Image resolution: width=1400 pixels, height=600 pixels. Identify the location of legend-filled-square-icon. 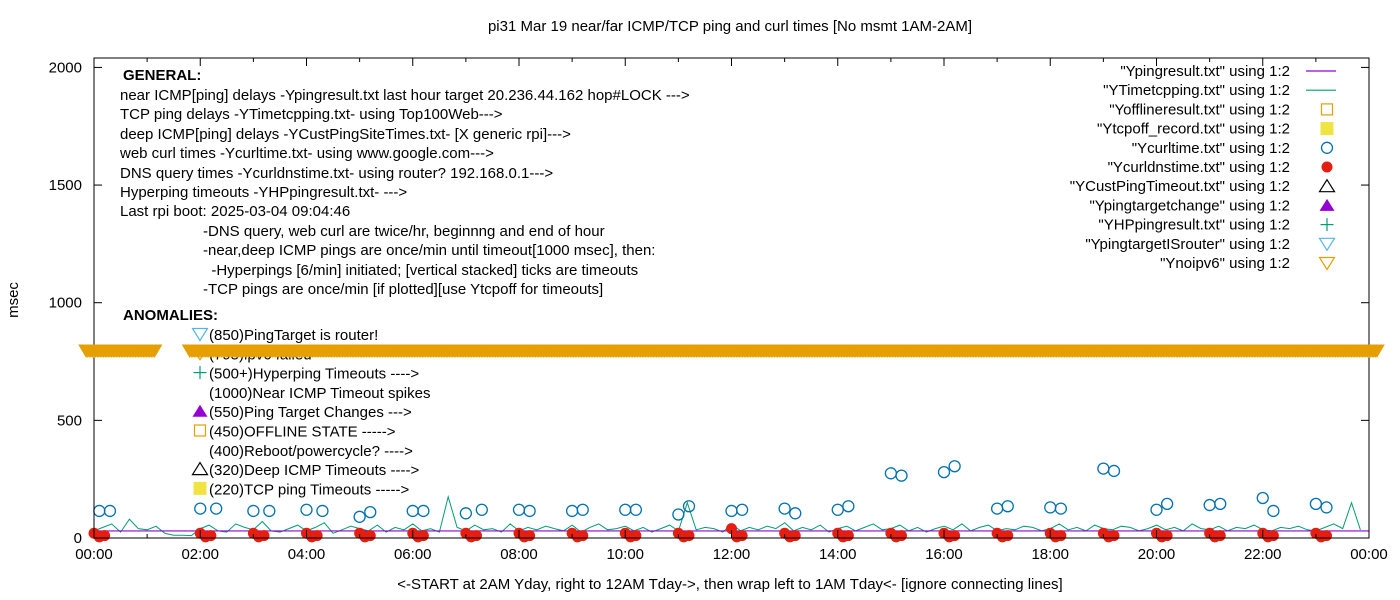
(1327, 129).